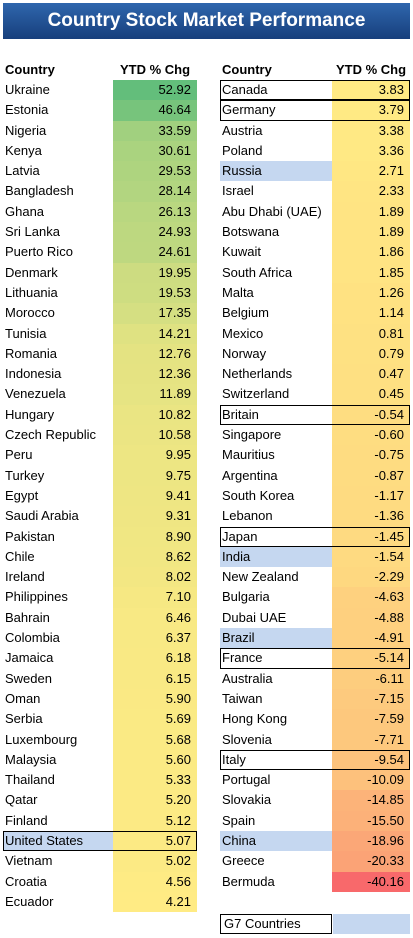 The height and width of the screenshot is (938, 413). Describe the element at coordinates (31, 353) in the screenshot. I see `country-name: Romania` at that location.